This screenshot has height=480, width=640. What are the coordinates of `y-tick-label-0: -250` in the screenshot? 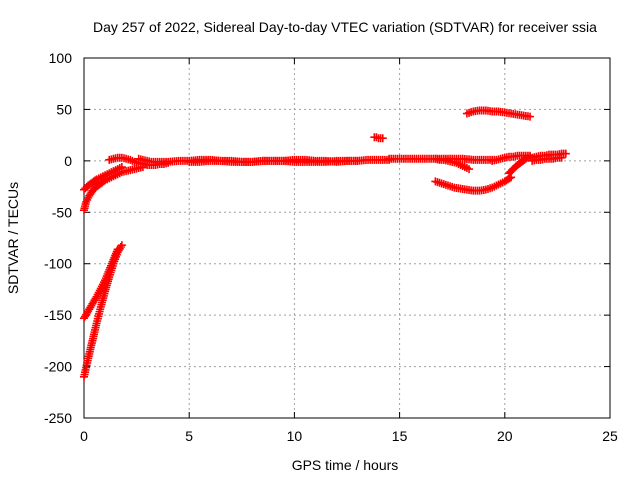 It's located at (58, 418).